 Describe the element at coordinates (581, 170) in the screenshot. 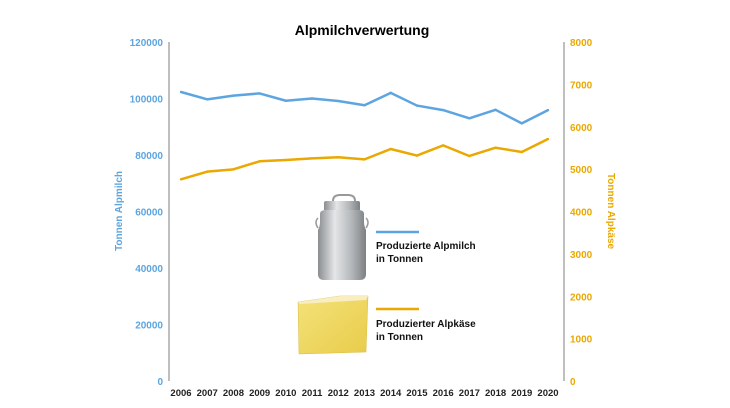

I see `right-tick-label: 5000` at that location.